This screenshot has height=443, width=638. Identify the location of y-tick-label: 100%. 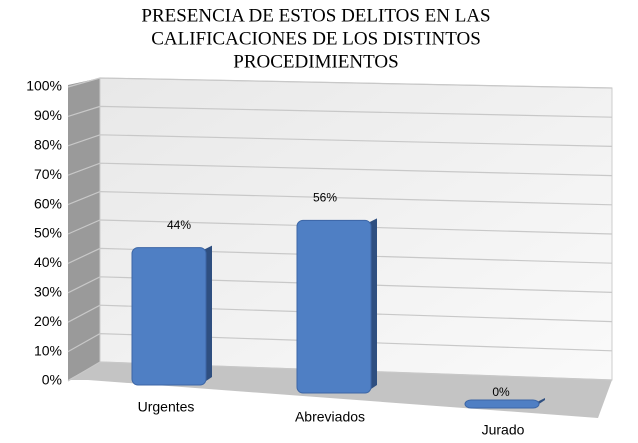
(44, 86).